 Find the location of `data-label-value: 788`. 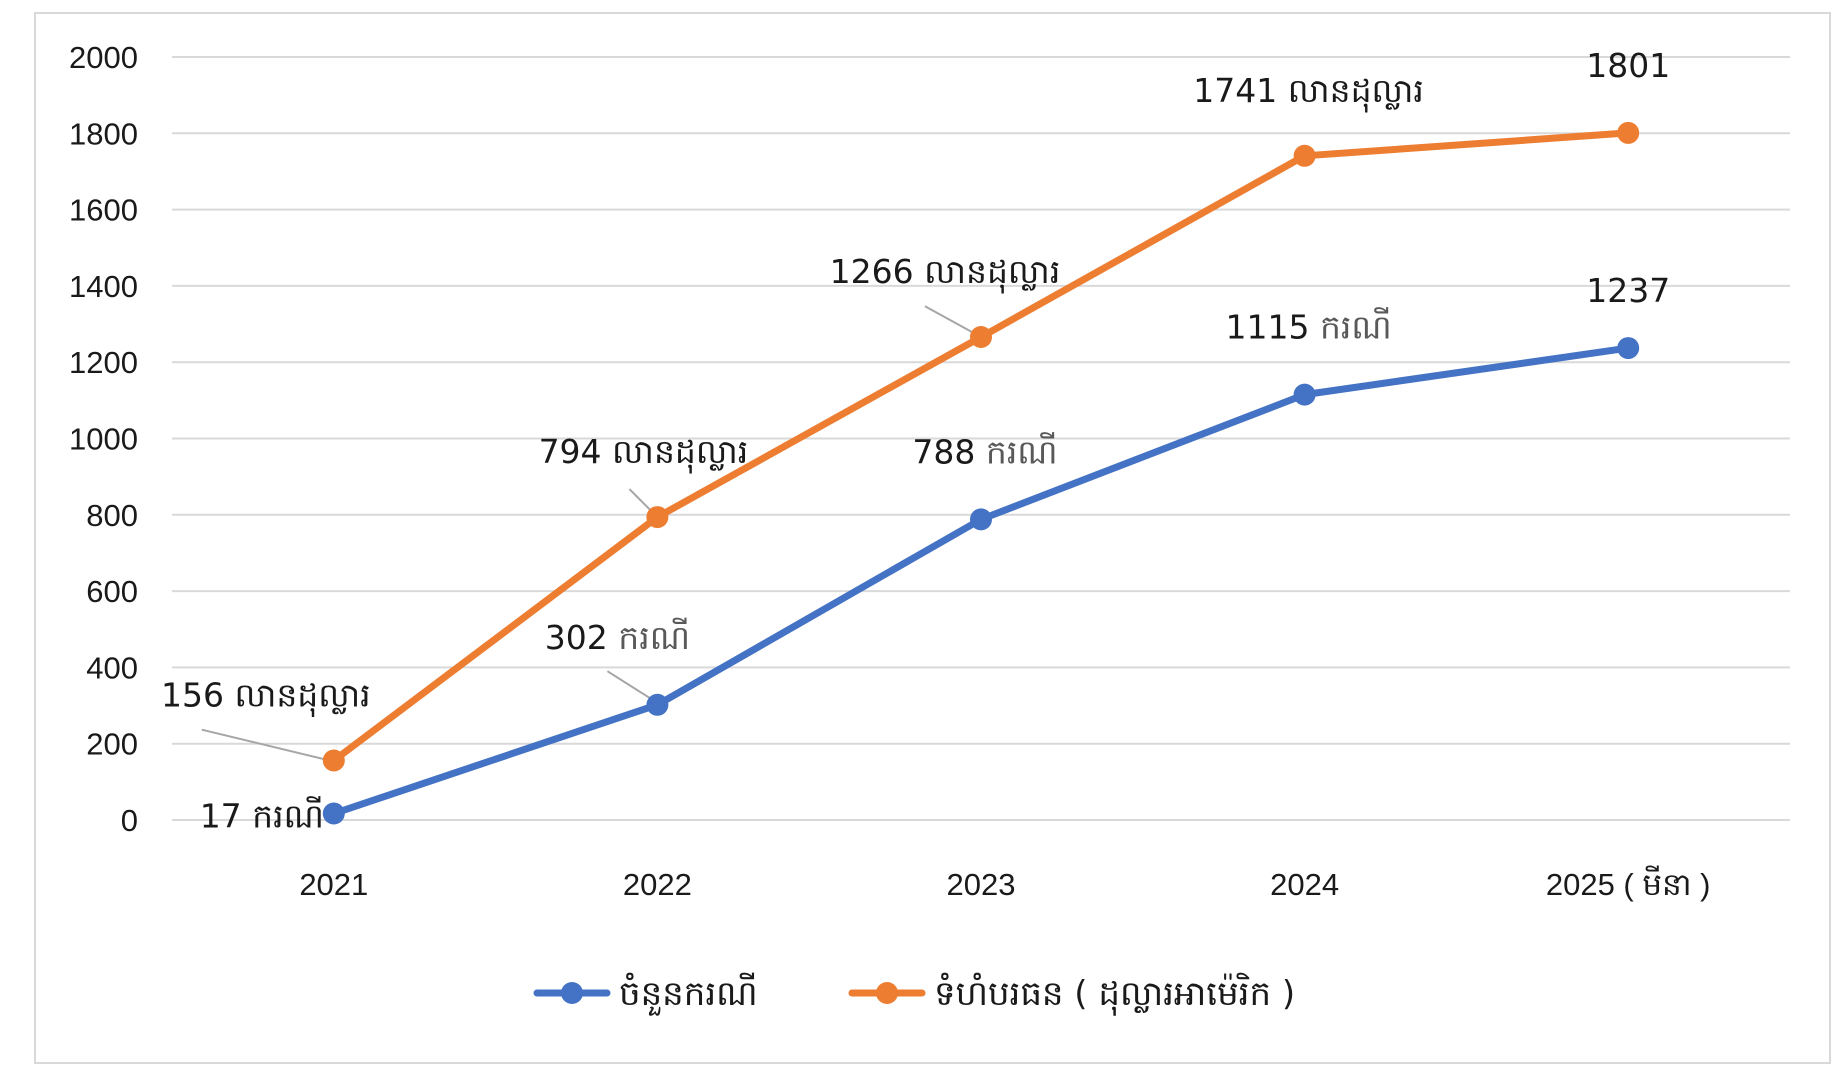

data-label-value: 788 is located at coordinates (943, 451).